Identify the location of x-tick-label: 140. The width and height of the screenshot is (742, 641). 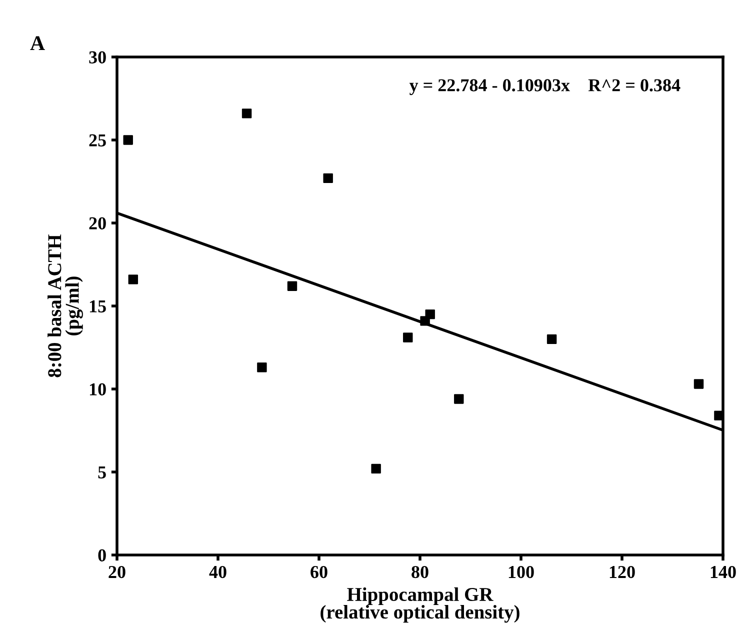
(723, 572).